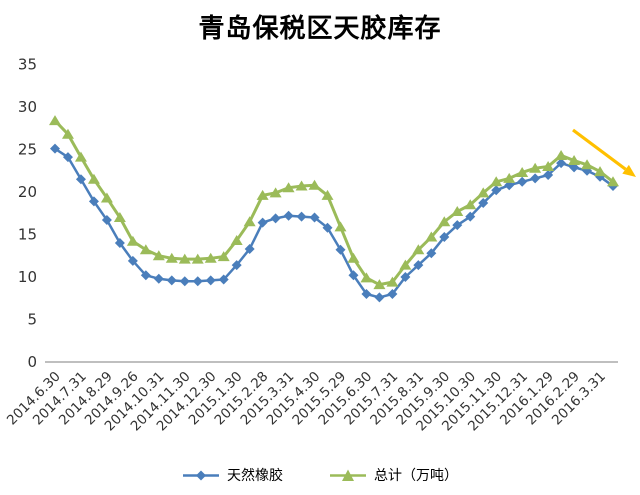  What do you see at coordinates (27, 150) in the screenshot?
I see `y-tick-label: 25` at bounding box center [27, 150].